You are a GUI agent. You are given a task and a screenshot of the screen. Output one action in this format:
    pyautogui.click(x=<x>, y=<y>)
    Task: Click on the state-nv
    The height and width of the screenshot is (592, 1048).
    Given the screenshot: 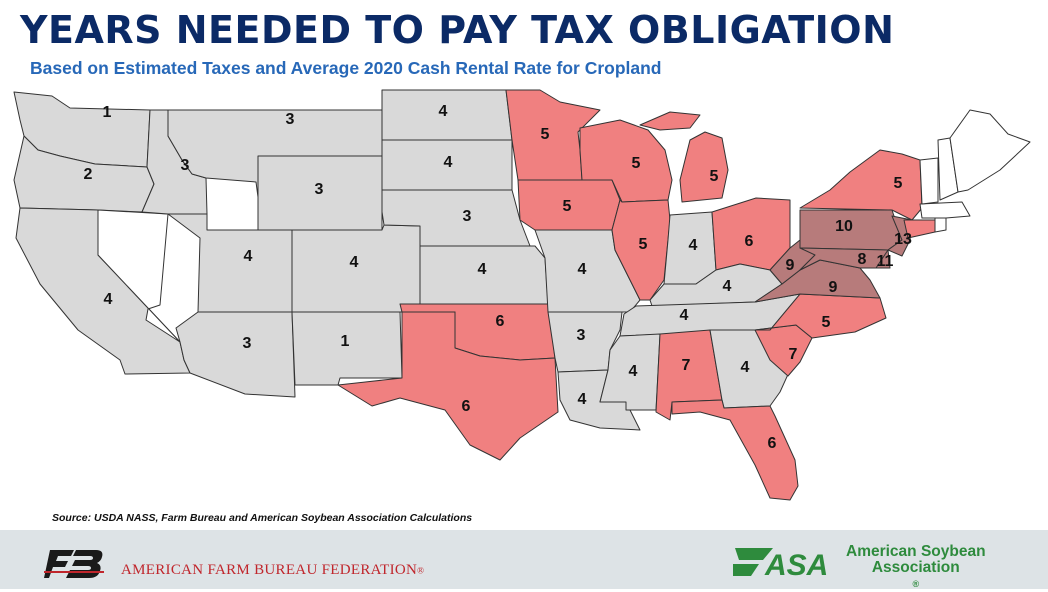 What is the action you would take?
    pyautogui.click(x=139, y=276)
    